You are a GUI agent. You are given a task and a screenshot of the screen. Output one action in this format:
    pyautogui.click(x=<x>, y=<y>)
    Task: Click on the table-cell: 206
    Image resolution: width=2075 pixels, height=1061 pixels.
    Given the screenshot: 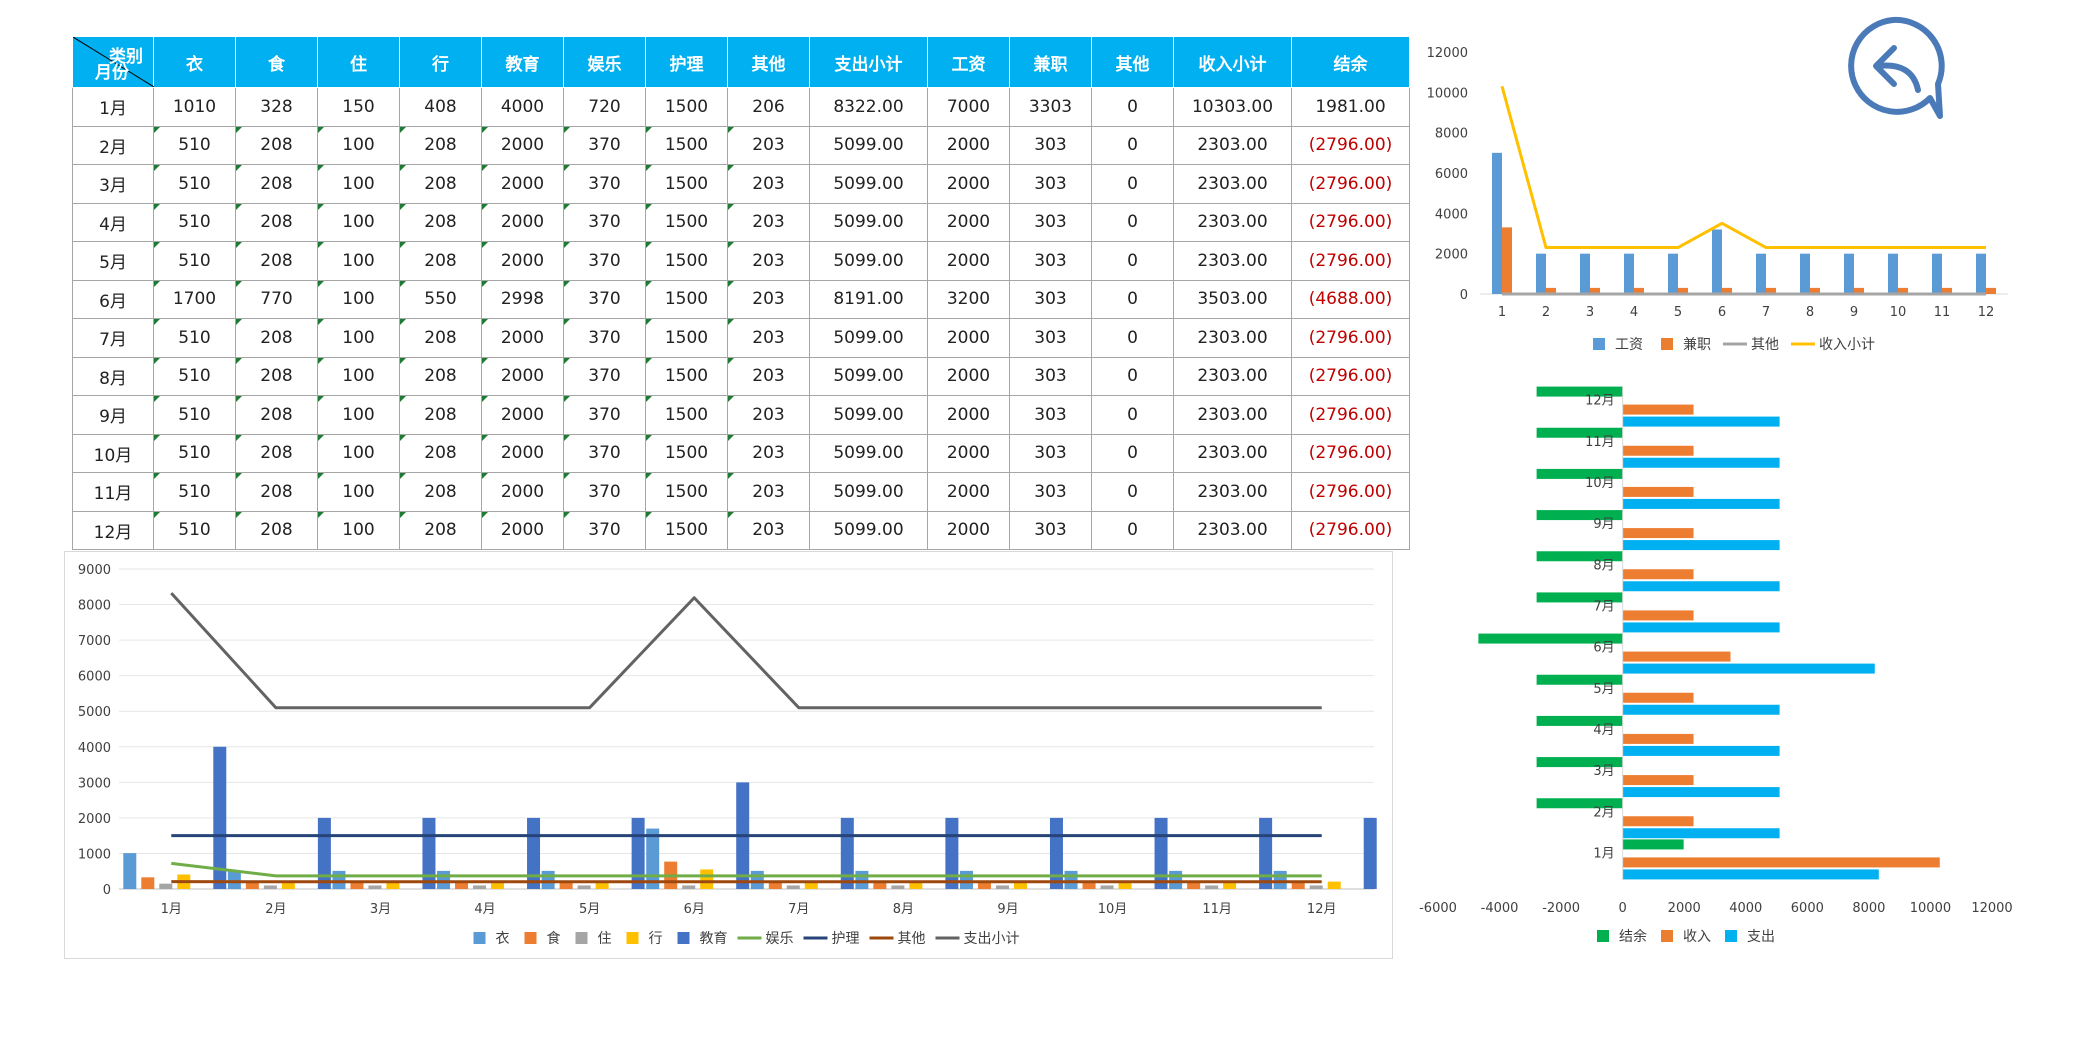 What is the action you would take?
    pyautogui.click(x=768, y=107)
    